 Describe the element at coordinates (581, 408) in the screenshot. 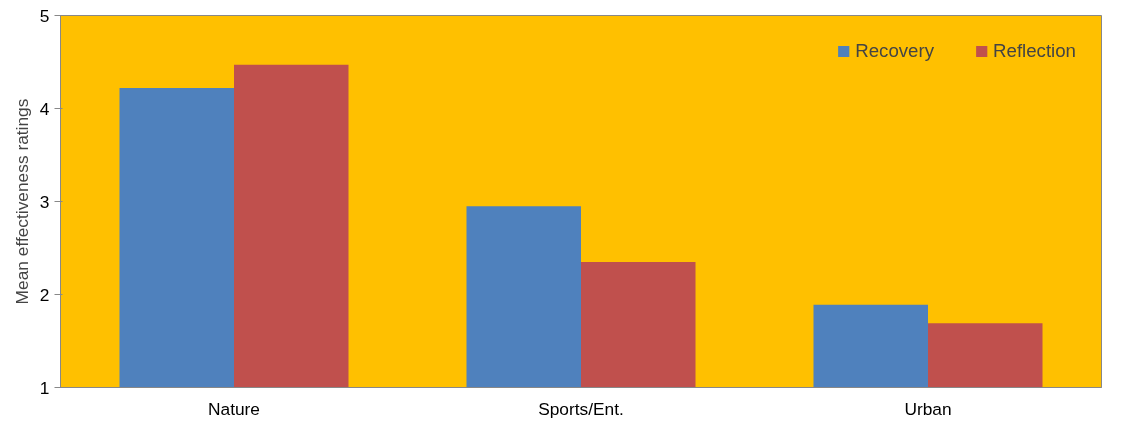

I see `x-tick-label: Sports/Ent.` at that location.